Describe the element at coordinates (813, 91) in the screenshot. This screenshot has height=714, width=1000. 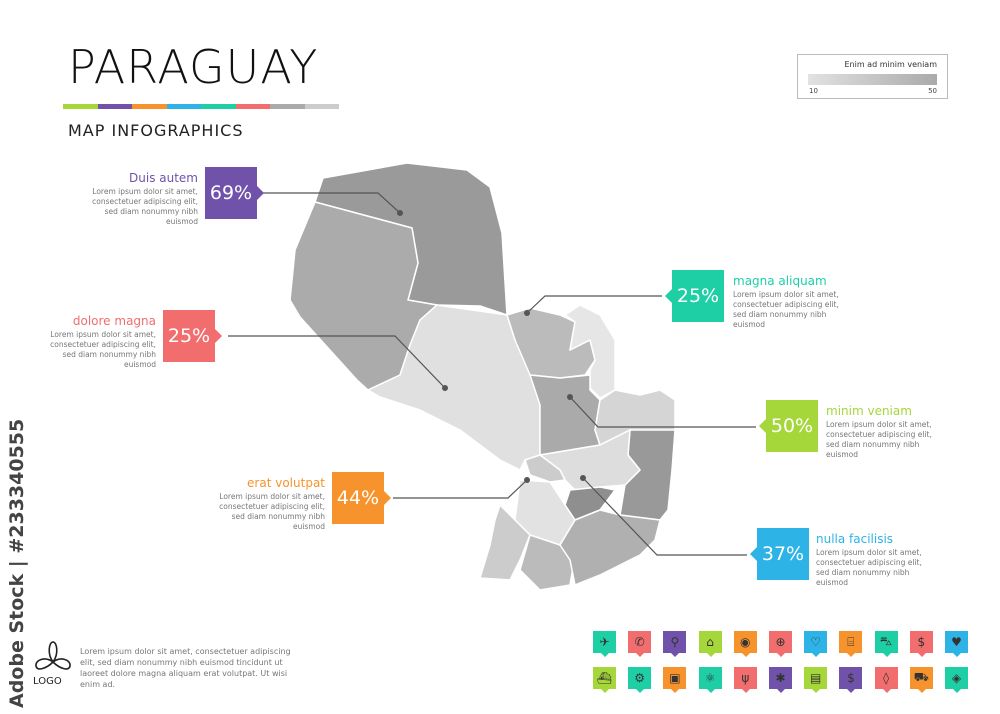
I see `legend-min: 10` at that location.